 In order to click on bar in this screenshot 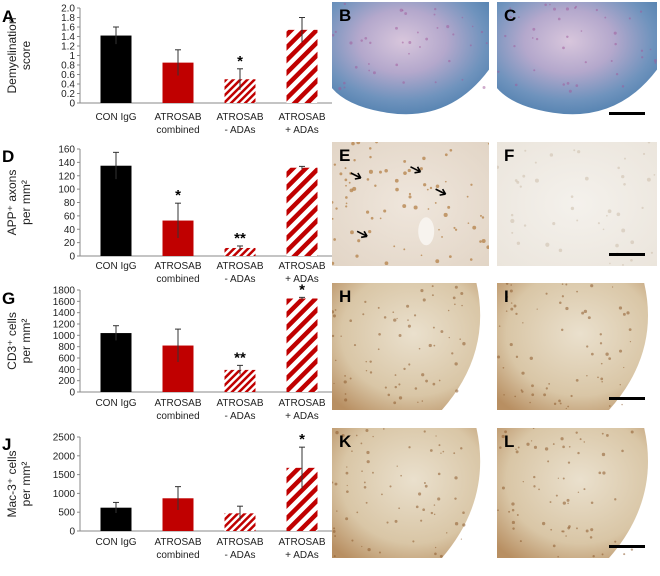, I will do `click(240, 380)`.